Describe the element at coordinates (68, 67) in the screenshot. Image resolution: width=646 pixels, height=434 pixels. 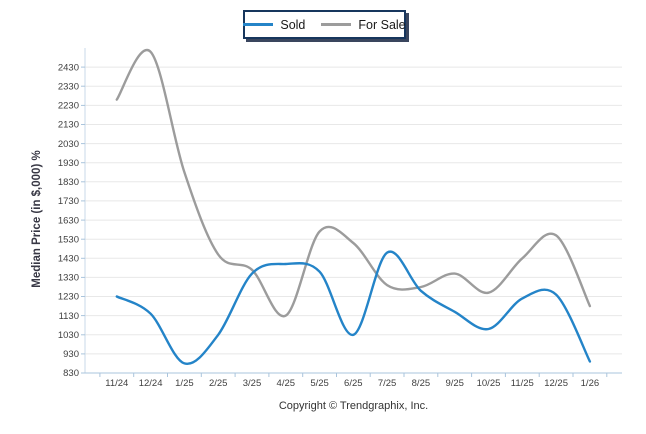
I see `y-tick-label: 2430` at that location.